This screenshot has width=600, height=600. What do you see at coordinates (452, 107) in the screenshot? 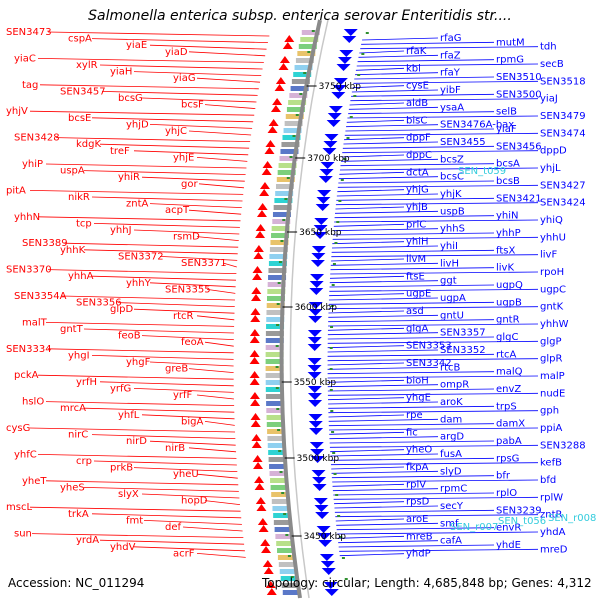
I see `gene-label-right: ysaA` at bounding box center [452, 107].